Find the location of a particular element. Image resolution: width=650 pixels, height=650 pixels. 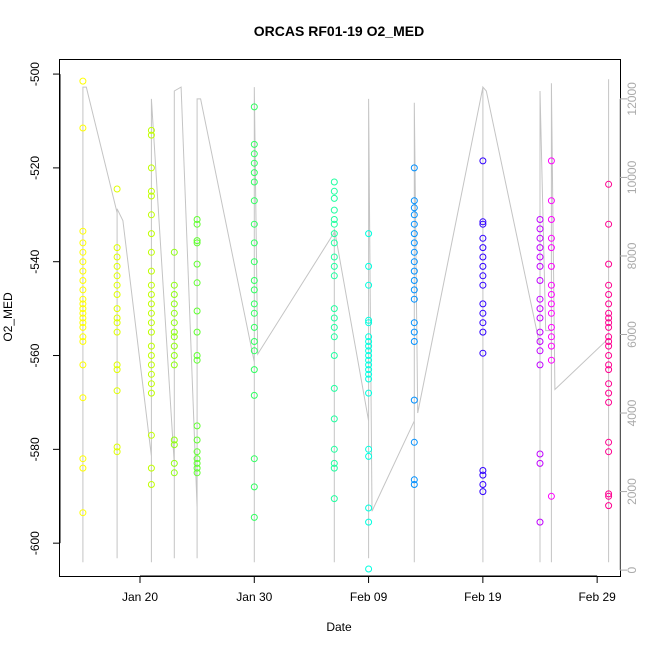

y-tick-label: -500 is located at coordinates (35, 74).